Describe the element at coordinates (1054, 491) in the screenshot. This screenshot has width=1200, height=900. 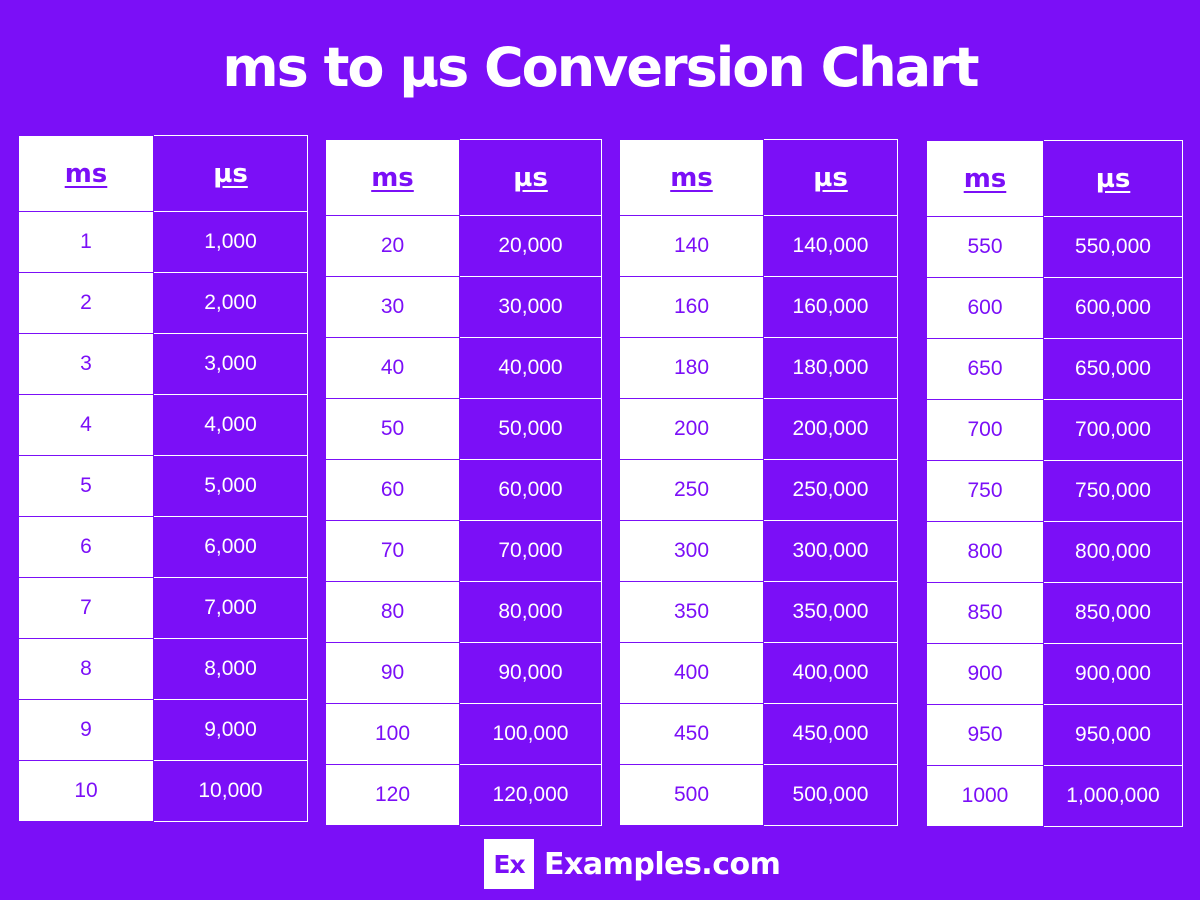
I see `table-row: 750 750,000` at that location.